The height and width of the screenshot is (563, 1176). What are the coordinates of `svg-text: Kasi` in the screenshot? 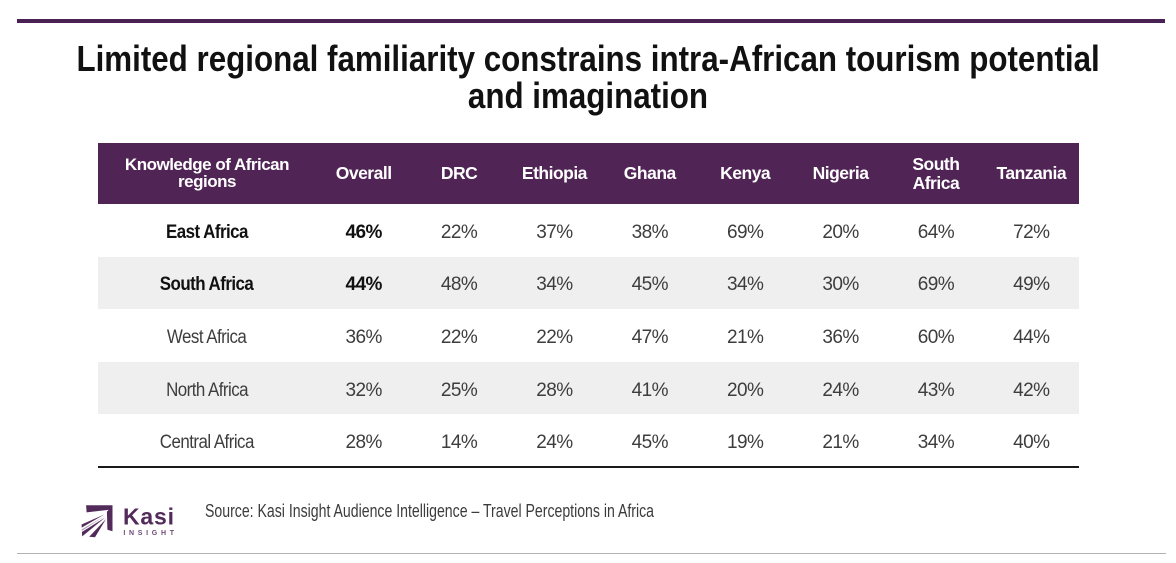 It's located at (149, 517).